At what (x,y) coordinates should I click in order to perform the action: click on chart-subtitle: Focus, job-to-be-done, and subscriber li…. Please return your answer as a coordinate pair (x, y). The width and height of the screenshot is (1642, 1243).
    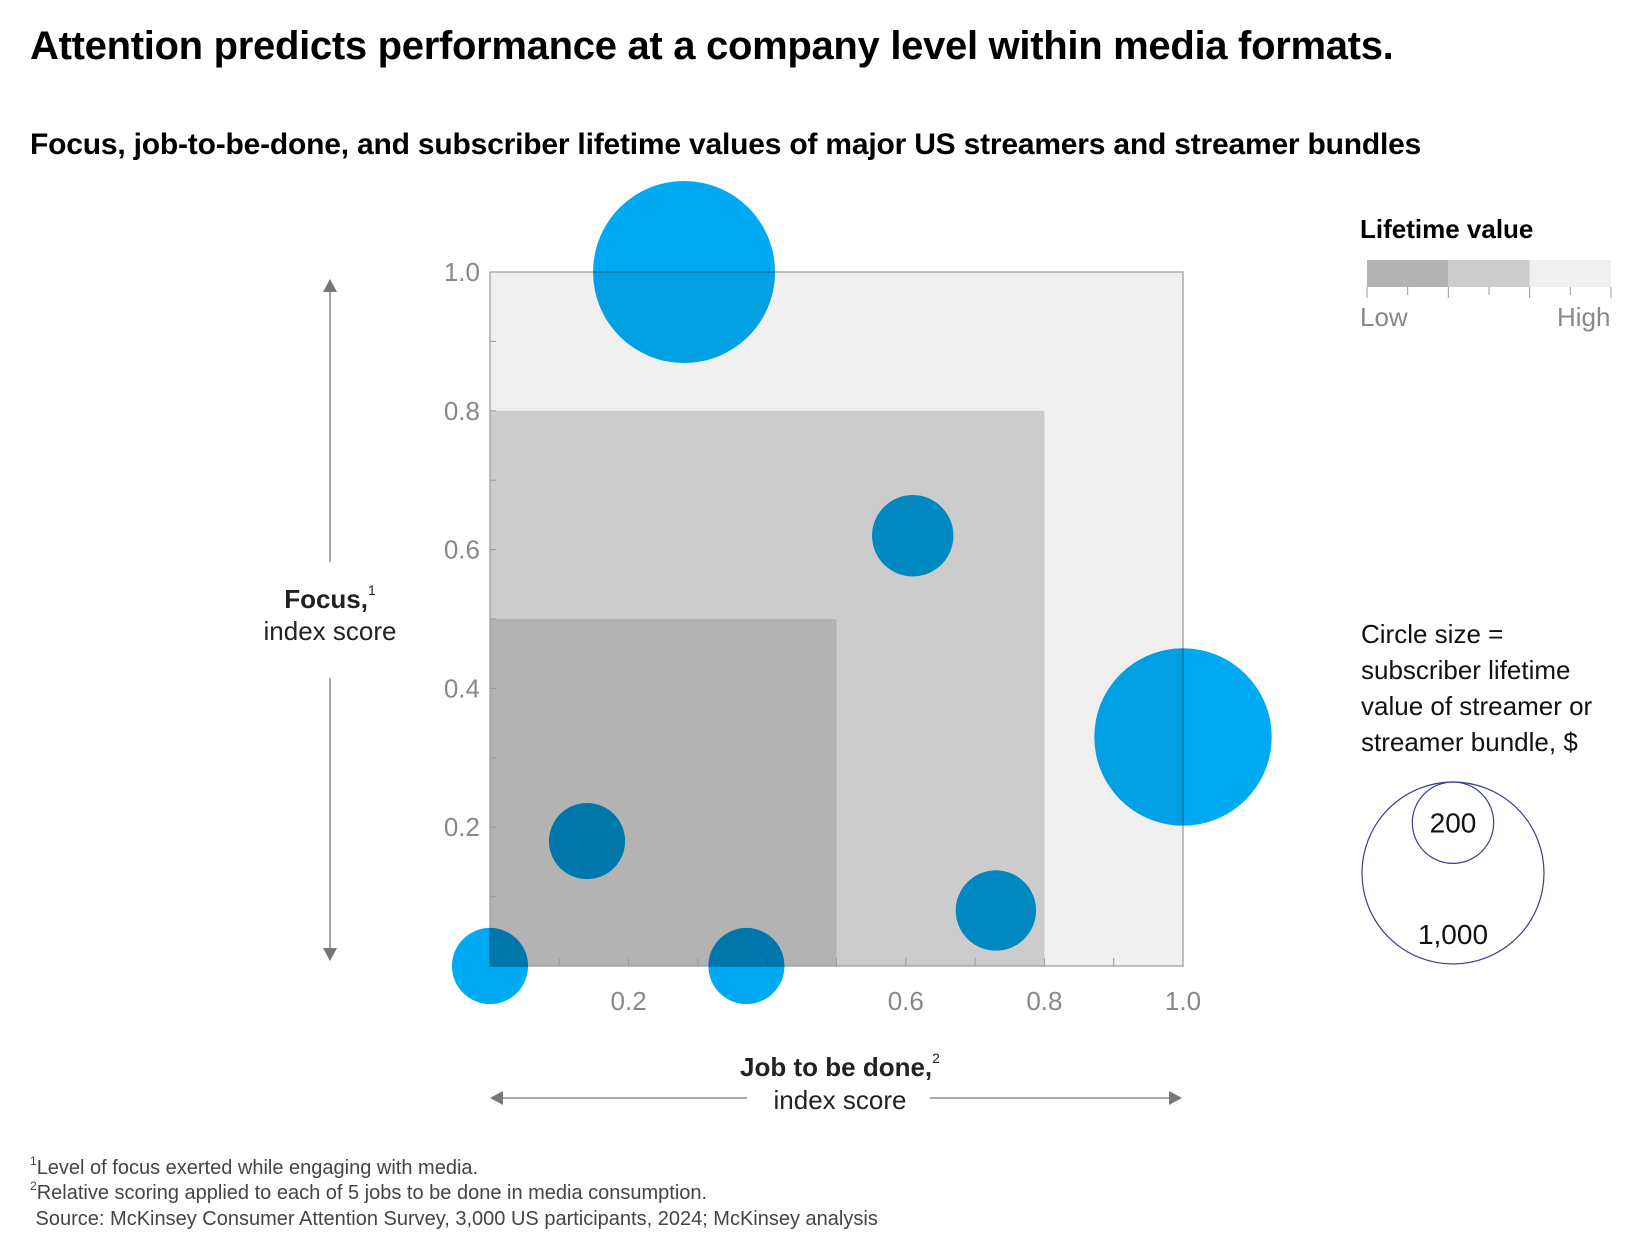
    Looking at the image, I should click on (726, 144).